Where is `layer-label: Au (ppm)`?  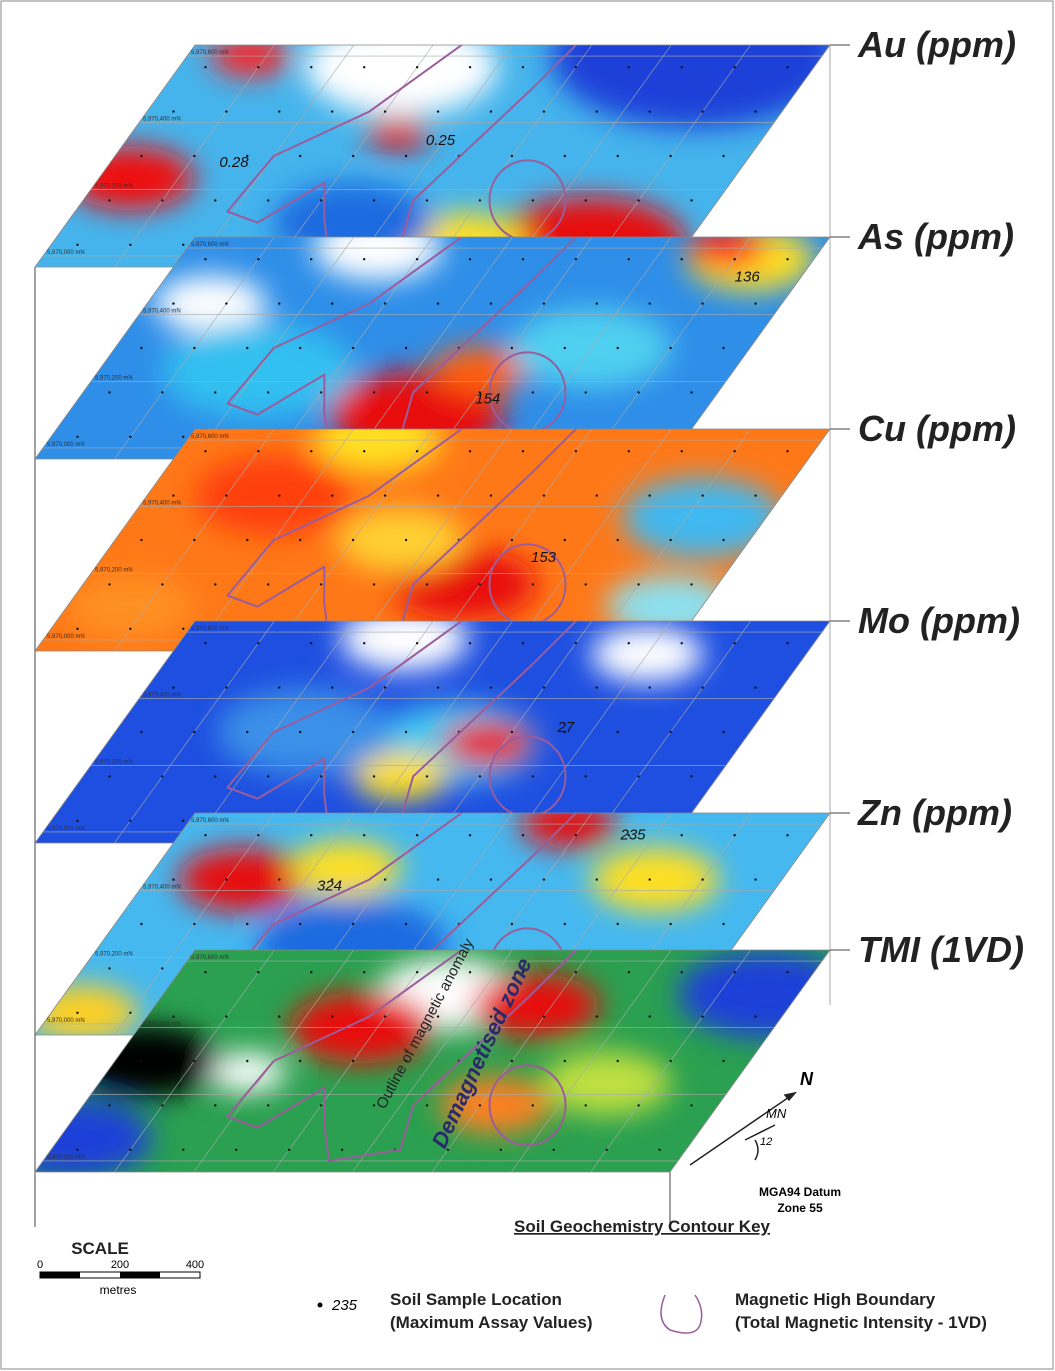 layer-label: Au (ppm) is located at coordinates (936, 44).